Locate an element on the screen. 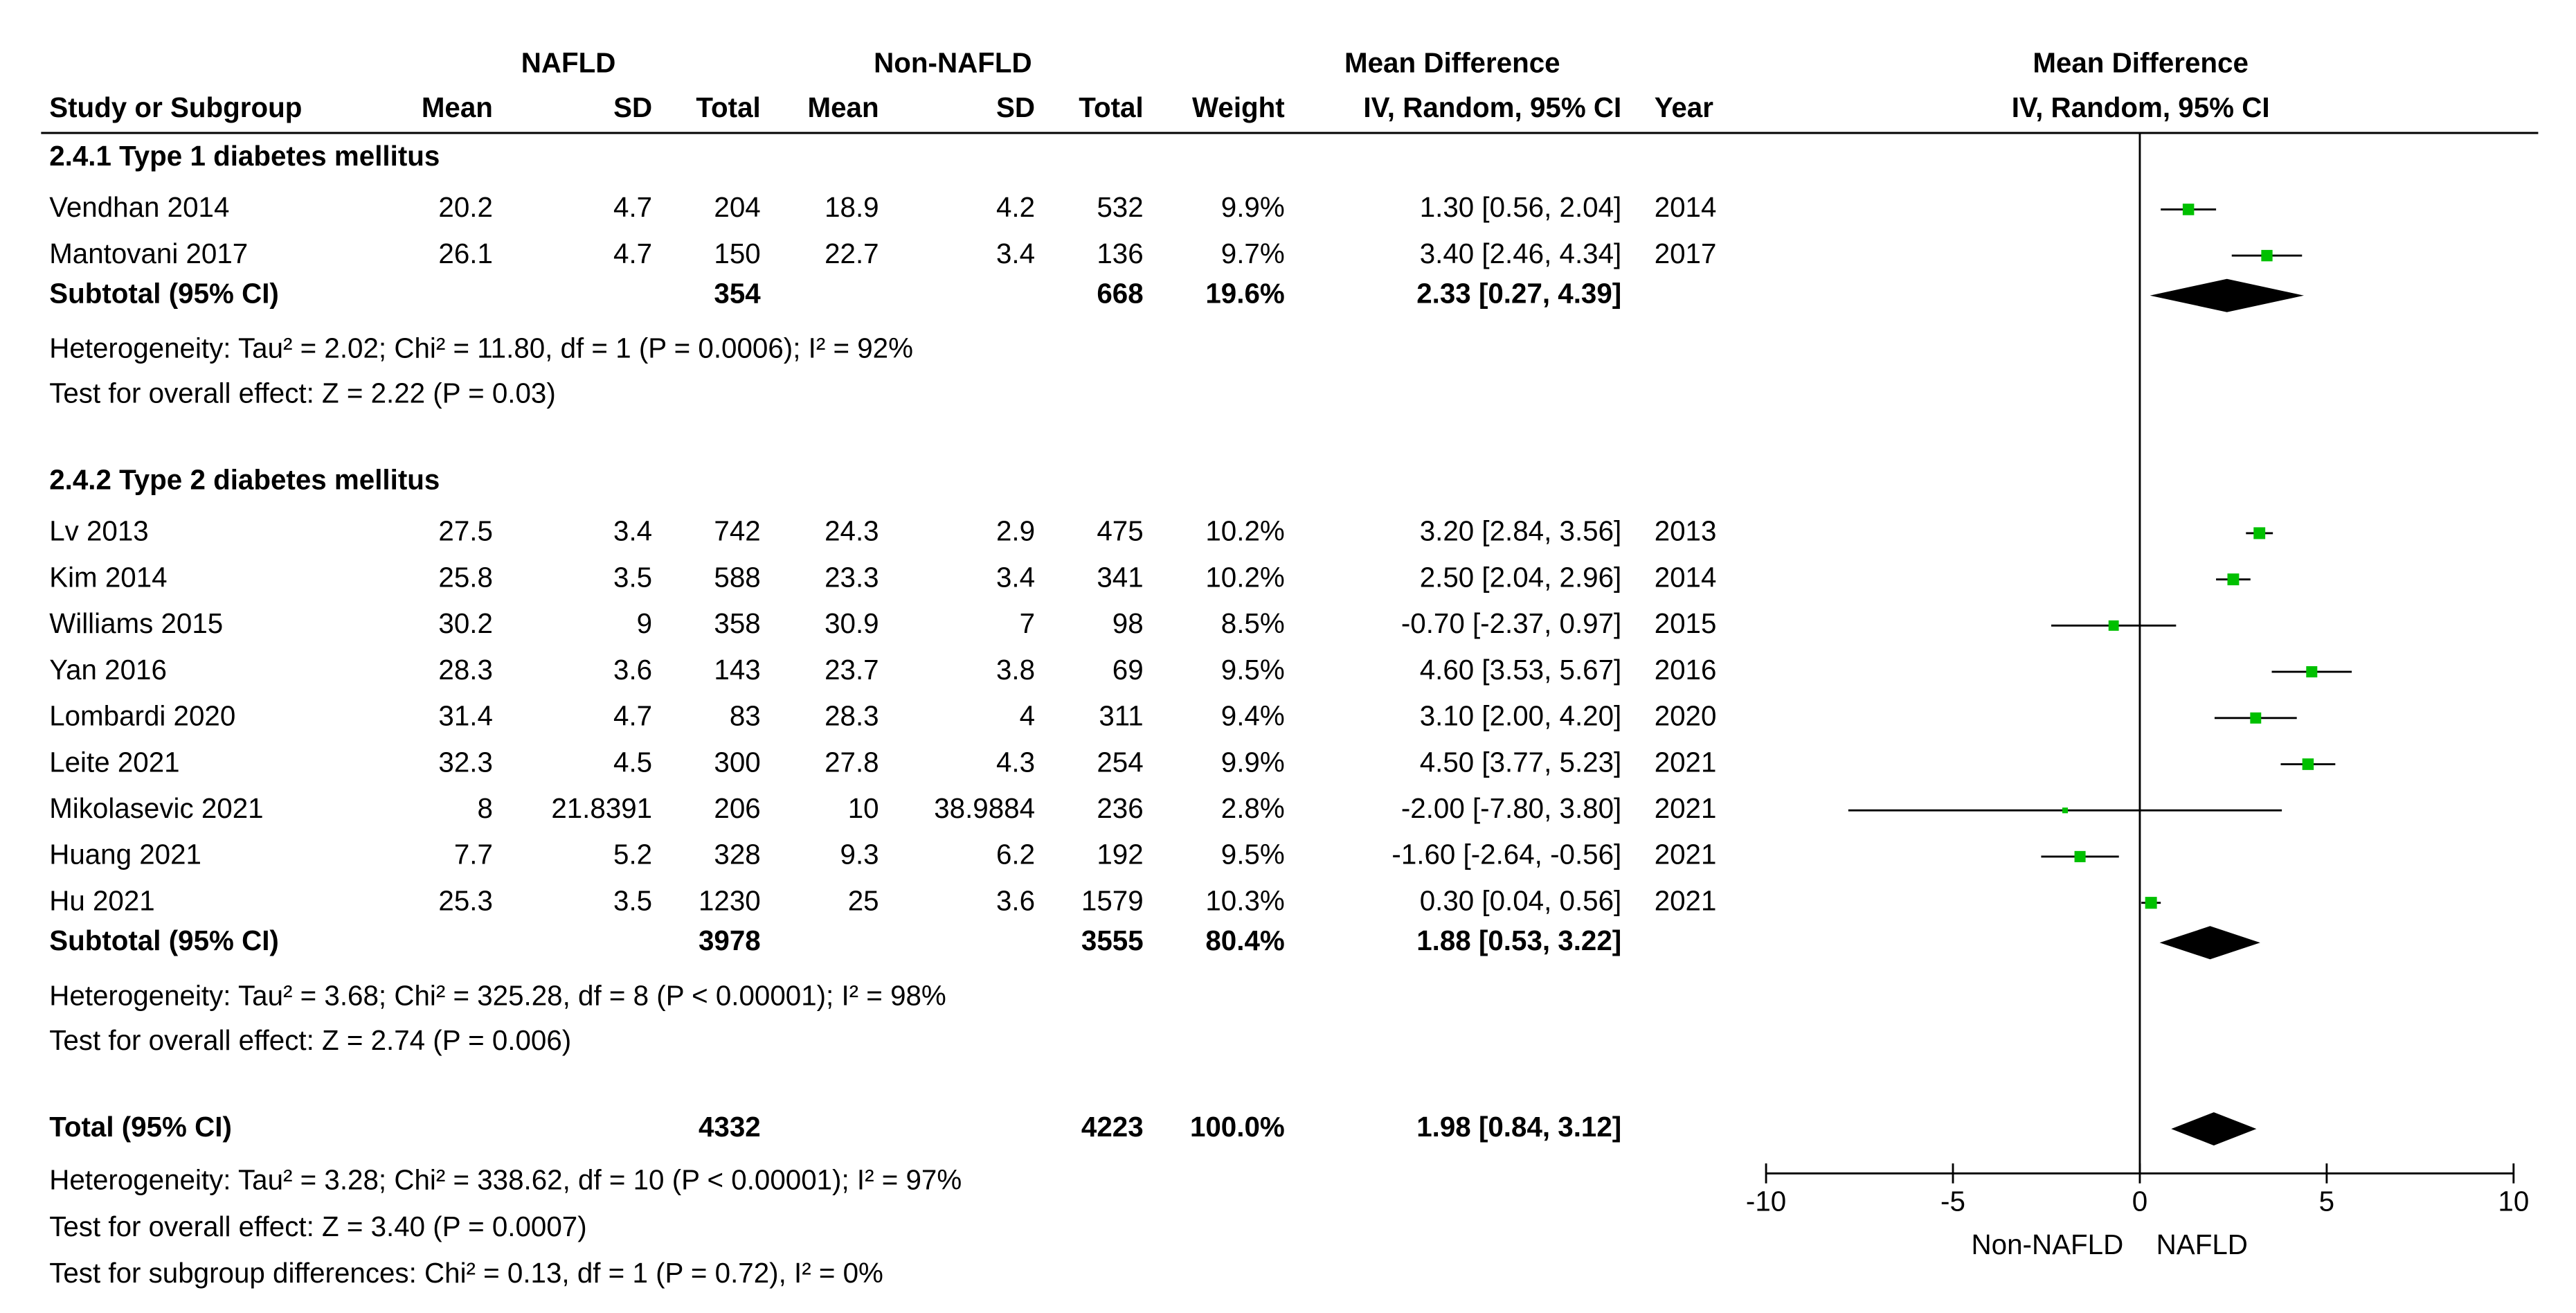  cell-mean2: 23.3 is located at coordinates (852, 577).